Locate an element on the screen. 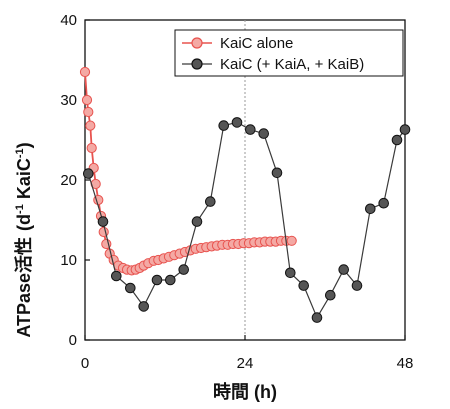 The image size is (450, 409). y-tick-label: 30 is located at coordinates (68, 100).